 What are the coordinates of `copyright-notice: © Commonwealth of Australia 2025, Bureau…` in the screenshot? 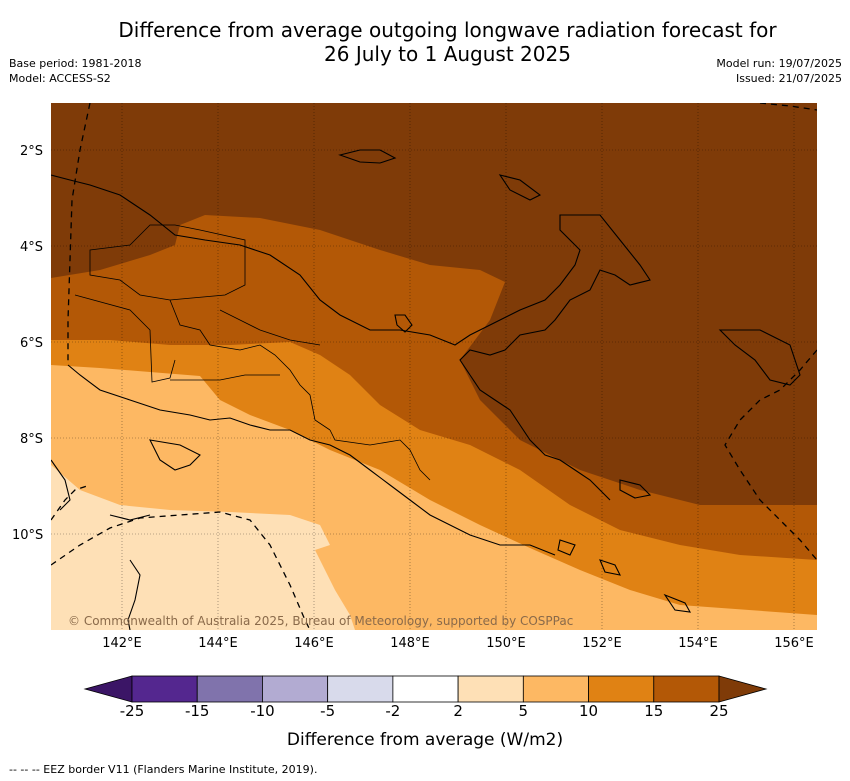 It's located at (321, 621).